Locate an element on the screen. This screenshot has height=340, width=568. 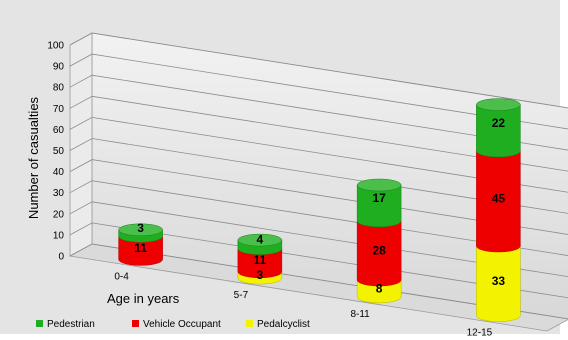
y-tick-label: 60 is located at coordinates (59, 130).